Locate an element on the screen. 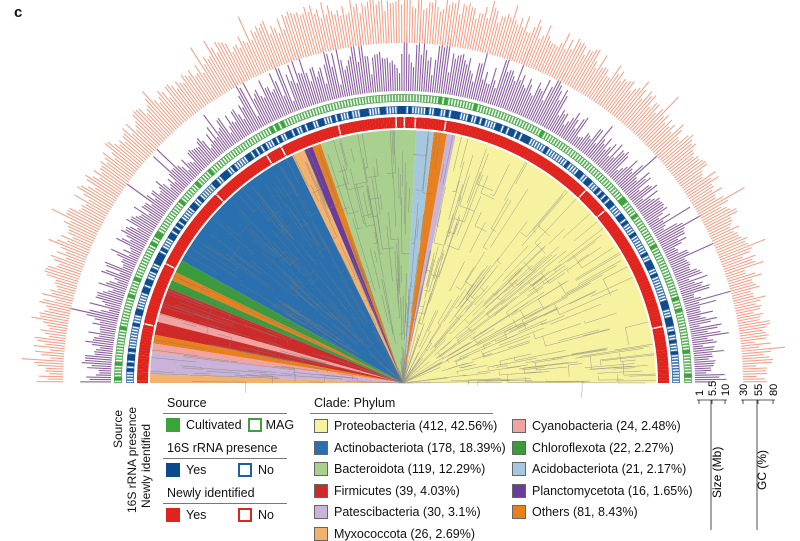 This screenshot has width=800, height=541. clade-legend-label: Cyanobacteria (24, 2.48%) is located at coordinates (606, 426).